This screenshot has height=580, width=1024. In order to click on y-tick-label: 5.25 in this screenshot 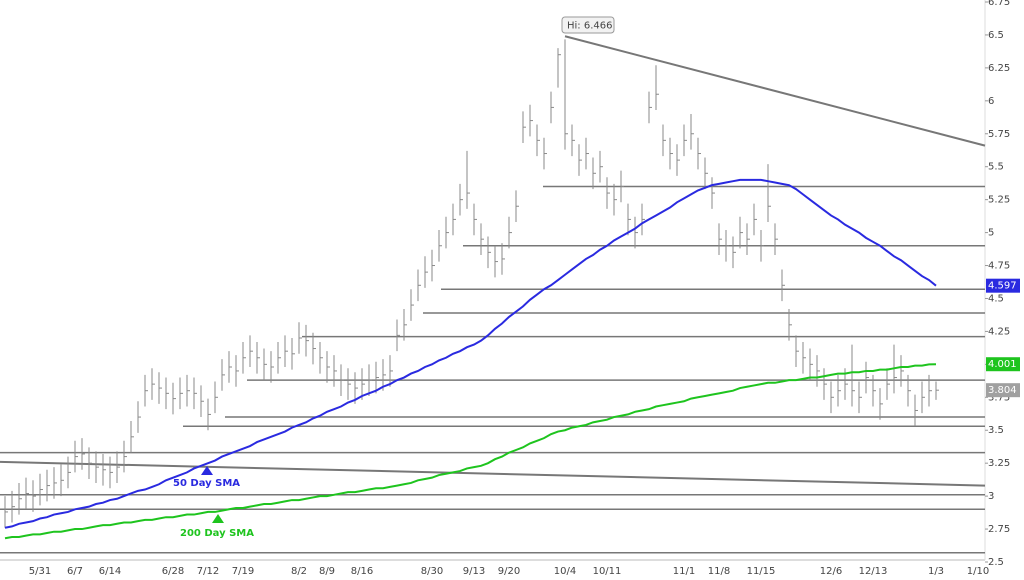, I will do `click(999, 200)`.